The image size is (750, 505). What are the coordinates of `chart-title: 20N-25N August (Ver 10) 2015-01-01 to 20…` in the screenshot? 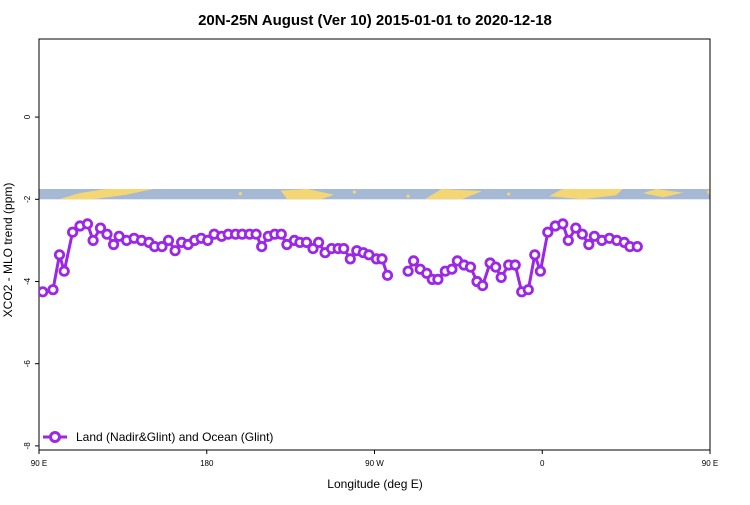 It's located at (375, 20).